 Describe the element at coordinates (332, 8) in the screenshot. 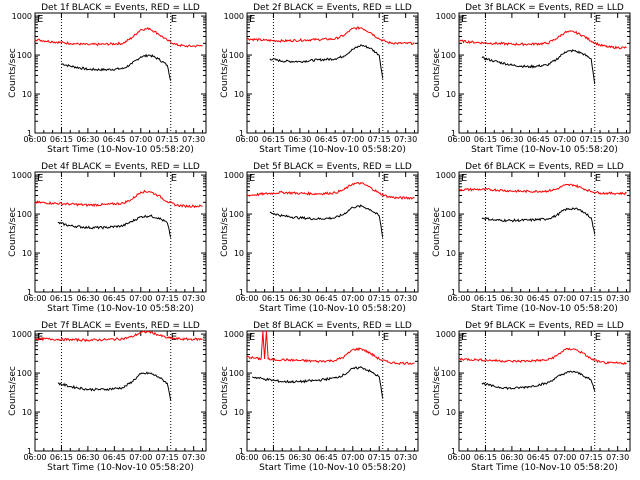

I see `panel-title: Det 2f BLACK = Events, RED = LLD` at that location.